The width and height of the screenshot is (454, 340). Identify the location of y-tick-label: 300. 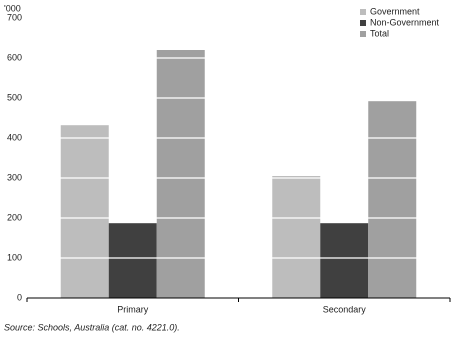
(14, 177).